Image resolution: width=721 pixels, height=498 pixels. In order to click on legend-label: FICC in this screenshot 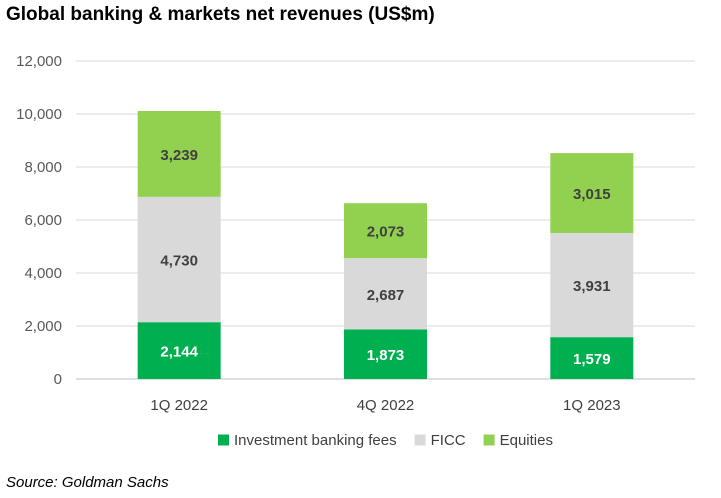, I will do `click(448, 440)`.